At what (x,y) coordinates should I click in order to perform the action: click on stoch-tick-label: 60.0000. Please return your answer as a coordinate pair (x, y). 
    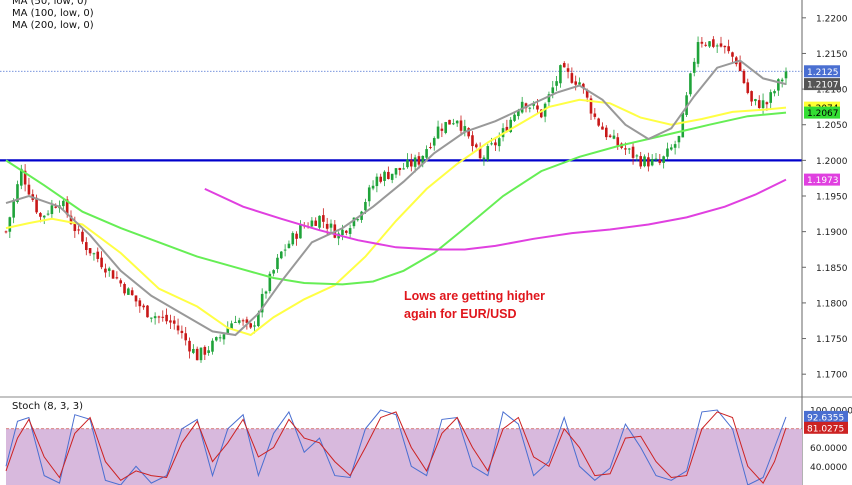
    Looking at the image, I should click on (828, 449).